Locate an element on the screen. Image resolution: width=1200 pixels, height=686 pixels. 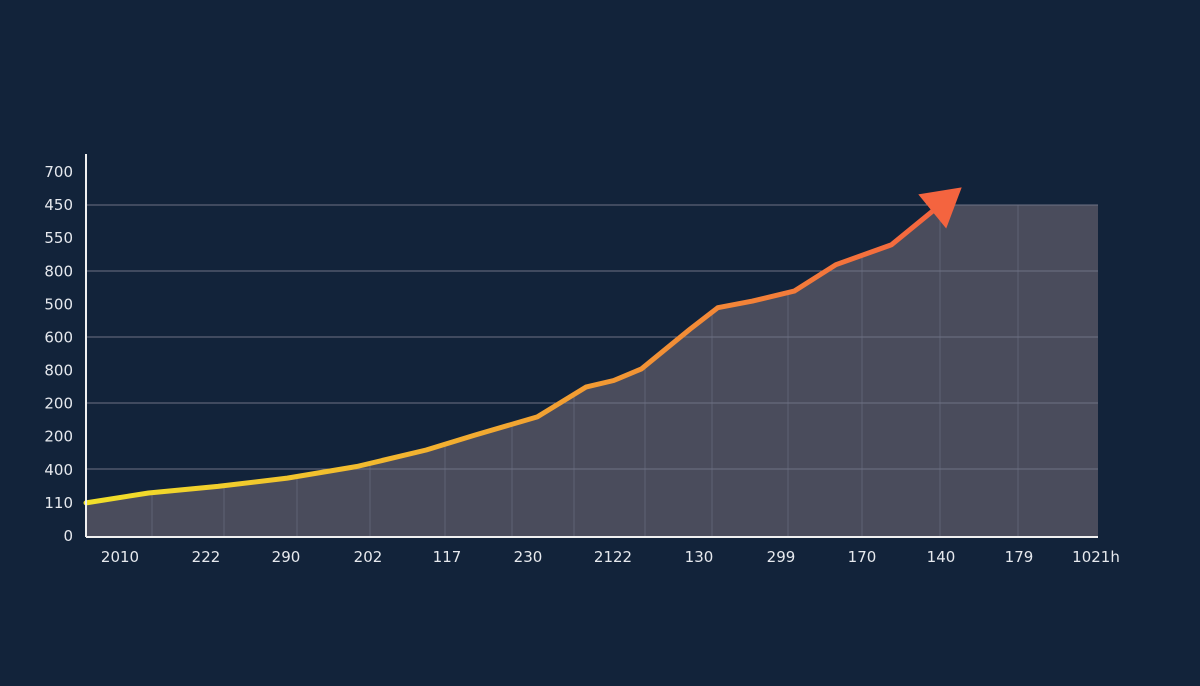
x-tick-label: 130 is located at coordinates (699, 557).